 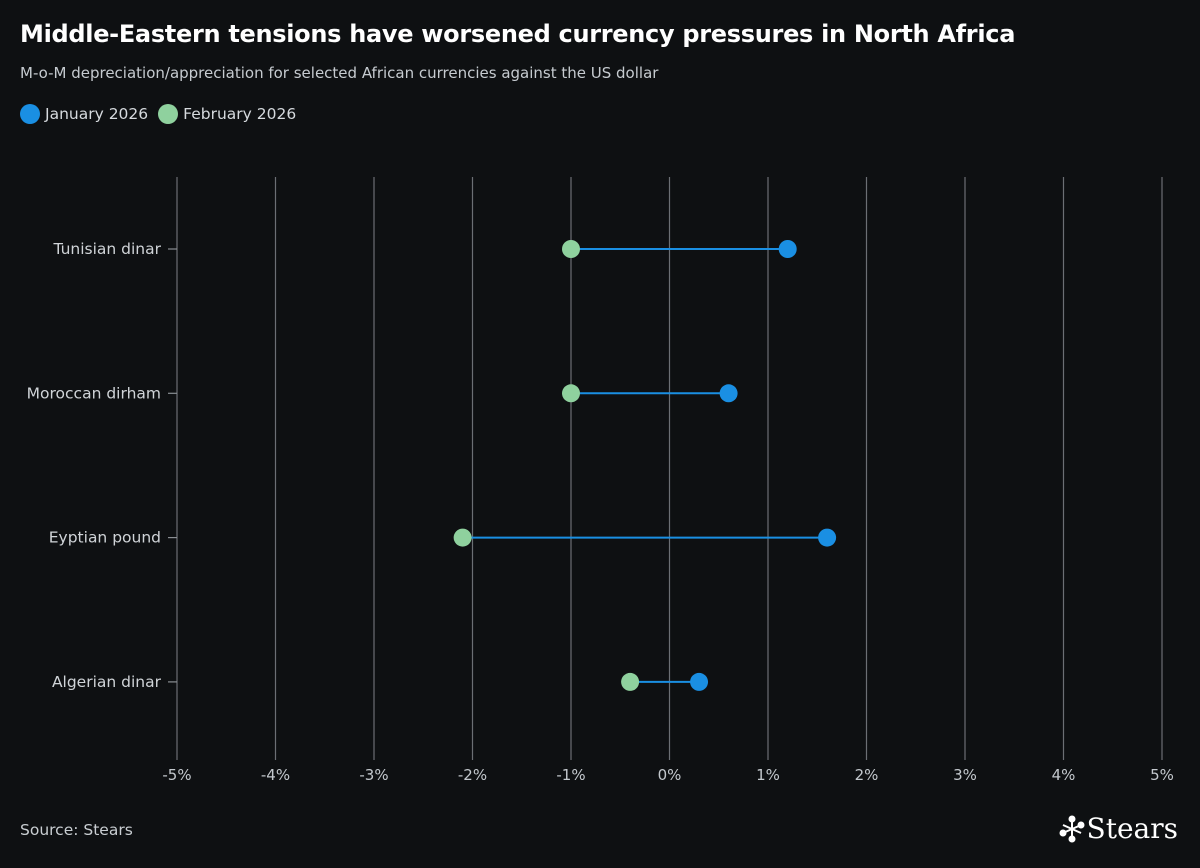 I want to click on legend-item-february: February 2026, so click(x=227, y=114).